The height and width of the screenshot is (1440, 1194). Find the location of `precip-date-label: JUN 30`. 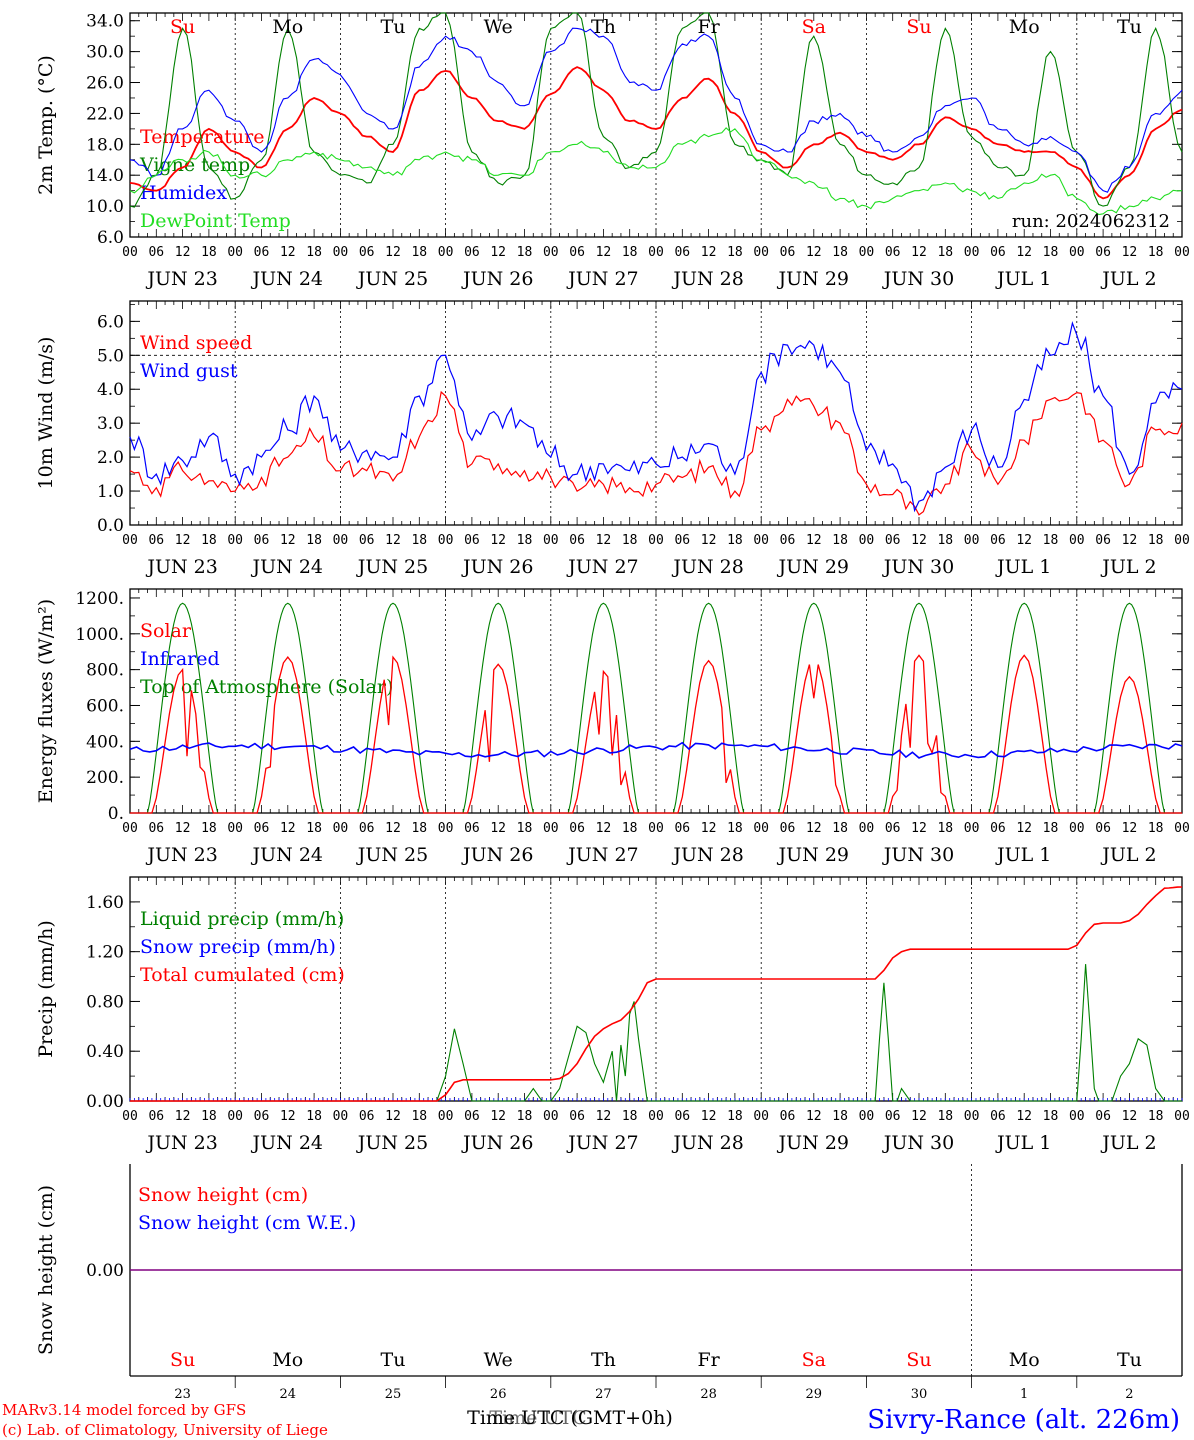

precip-date-label: JUN 30 is located at coordinates (918, 1143).